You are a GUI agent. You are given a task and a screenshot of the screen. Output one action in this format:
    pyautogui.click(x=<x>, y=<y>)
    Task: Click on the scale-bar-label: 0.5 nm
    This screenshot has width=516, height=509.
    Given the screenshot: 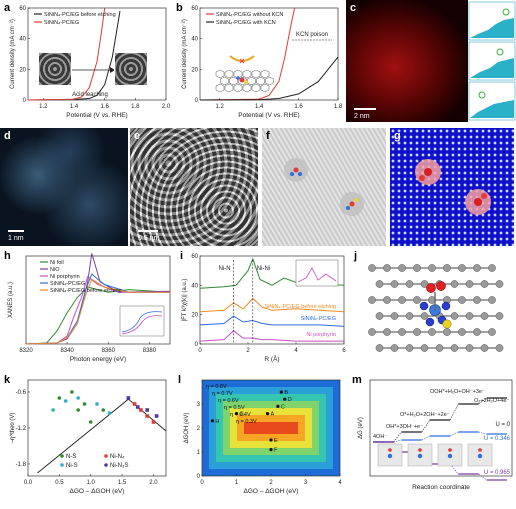 What is the action you would take?
    pyautogui.click(x=149, y=238)
    